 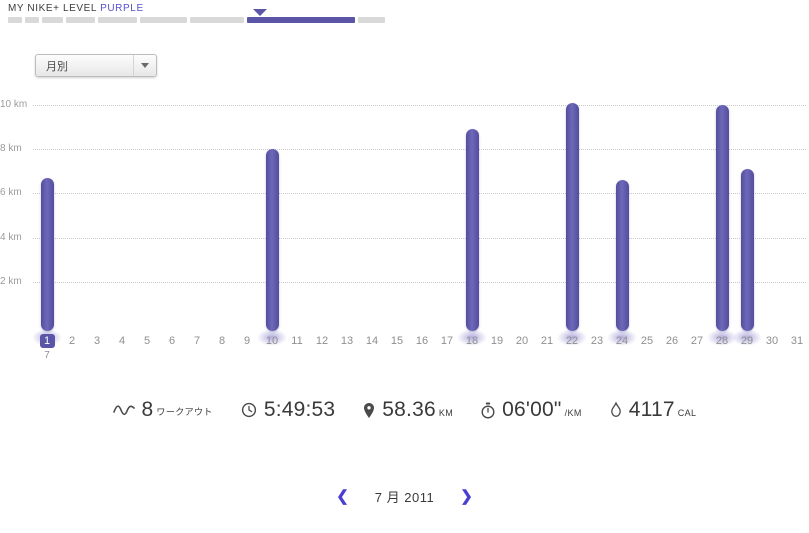 I want to click on day-label-18: 18, so click(x=472, y=341).